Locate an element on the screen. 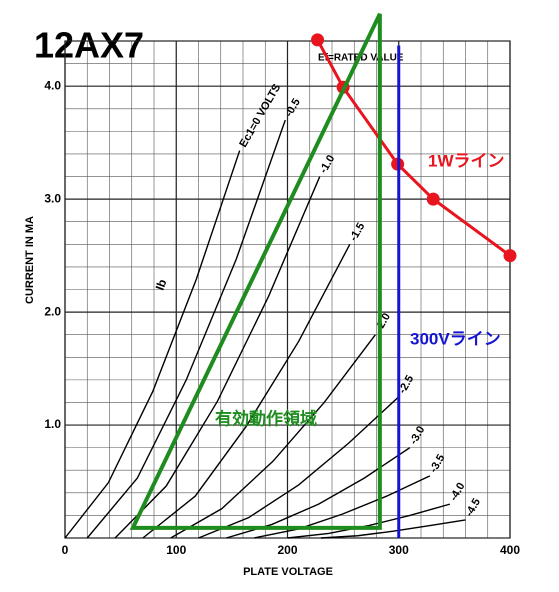 This screenshot has height=592, width=559. overlay-label: 300Vライン is located at coordinates (455, 338).